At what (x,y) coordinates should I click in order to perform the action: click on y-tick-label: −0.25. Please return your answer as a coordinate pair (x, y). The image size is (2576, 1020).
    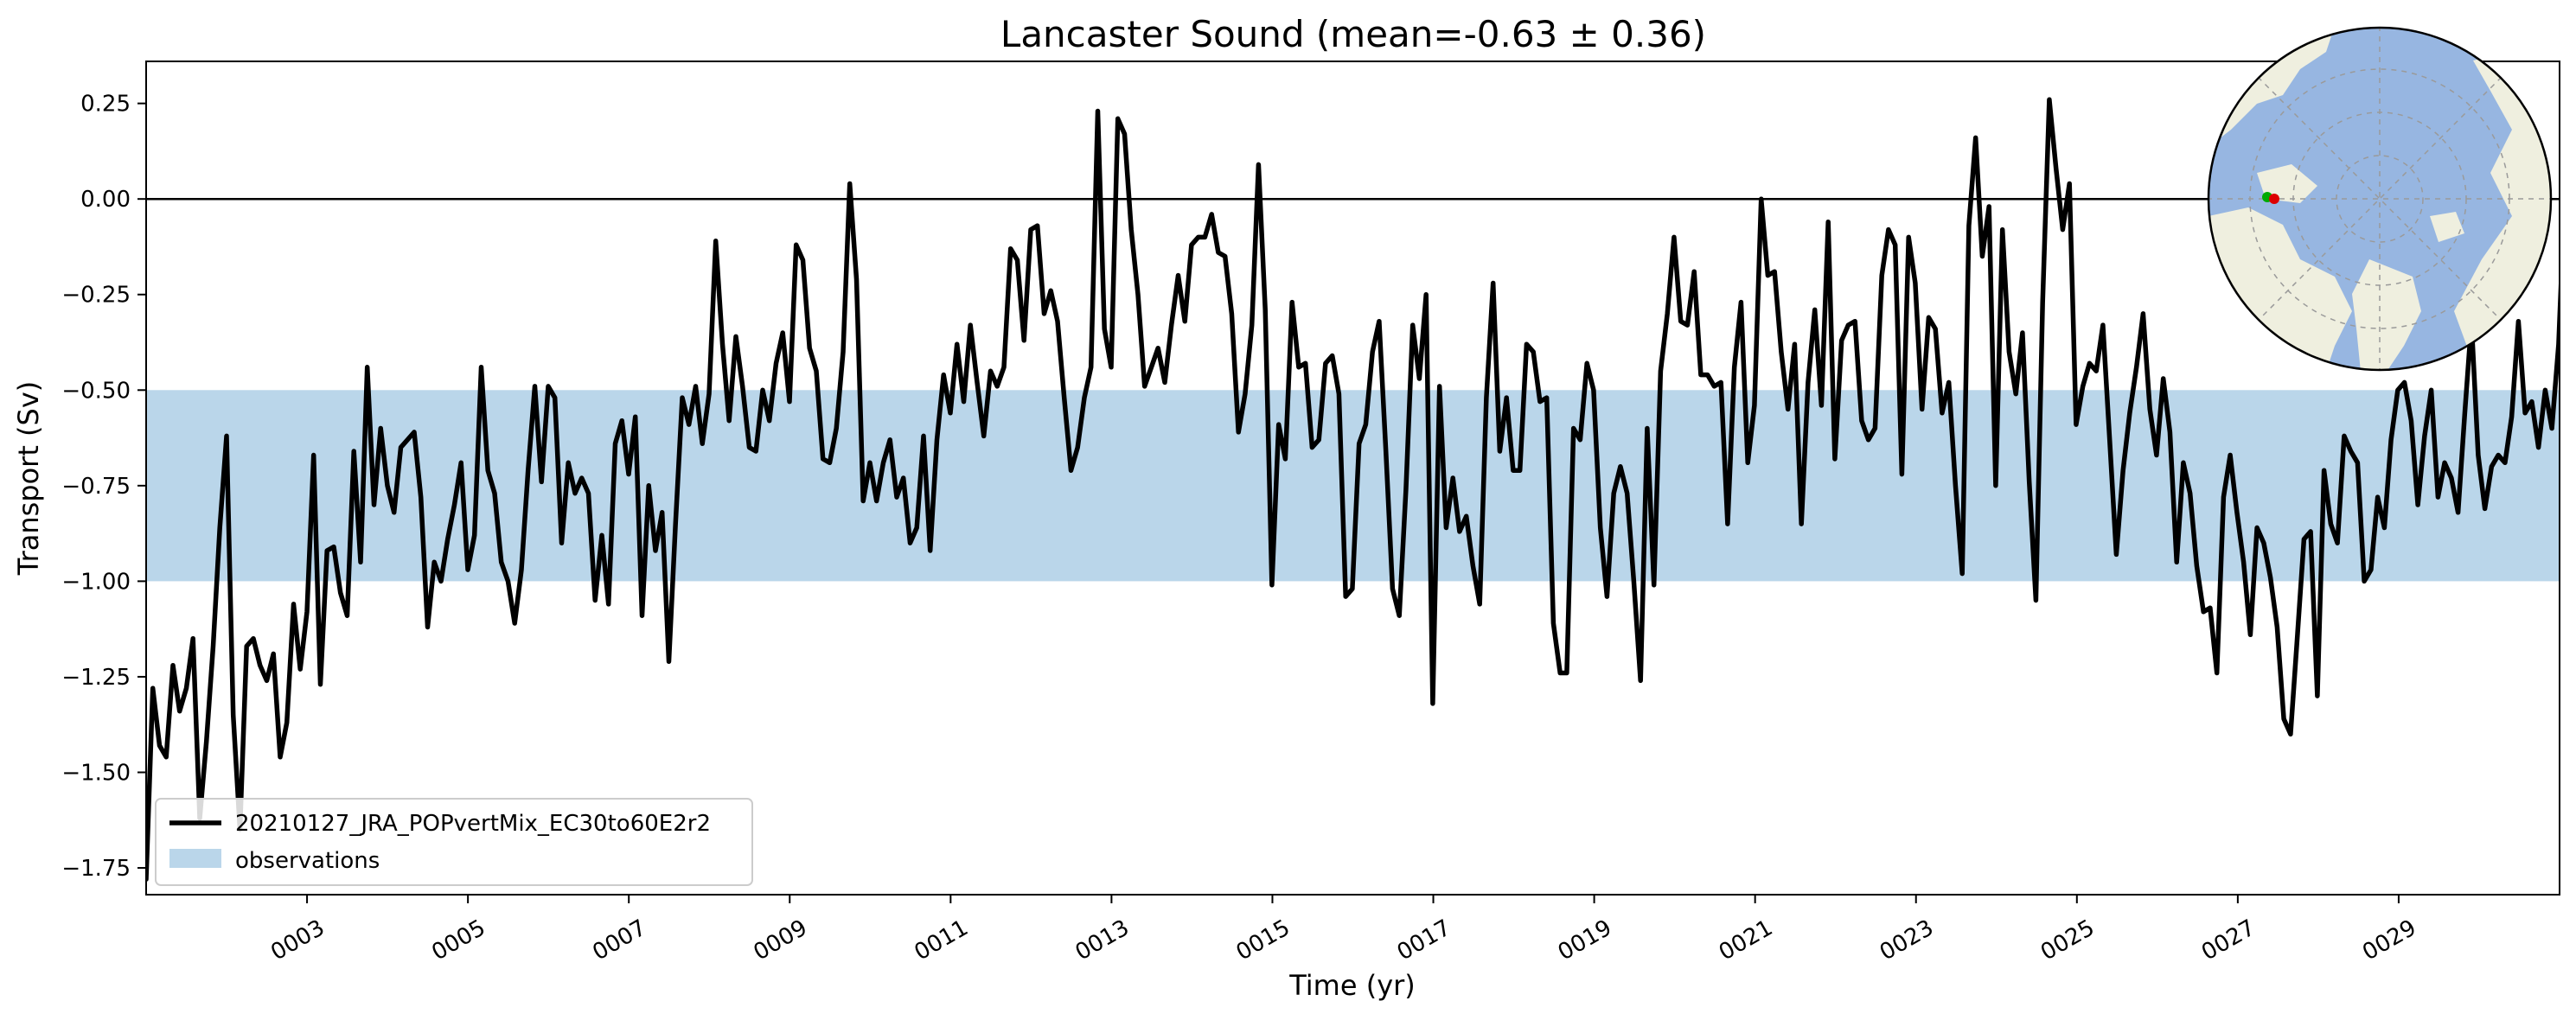
    Looking at the image, I should click on (96, 296).